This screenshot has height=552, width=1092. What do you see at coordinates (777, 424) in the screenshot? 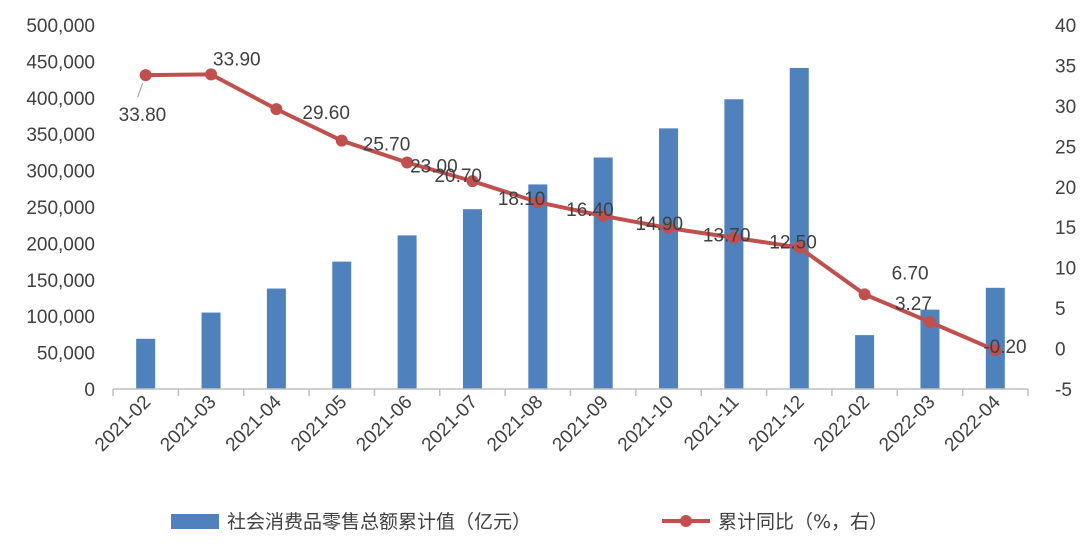
I see `x-axis-label: 2021-12` at bounding box center [777, 424].